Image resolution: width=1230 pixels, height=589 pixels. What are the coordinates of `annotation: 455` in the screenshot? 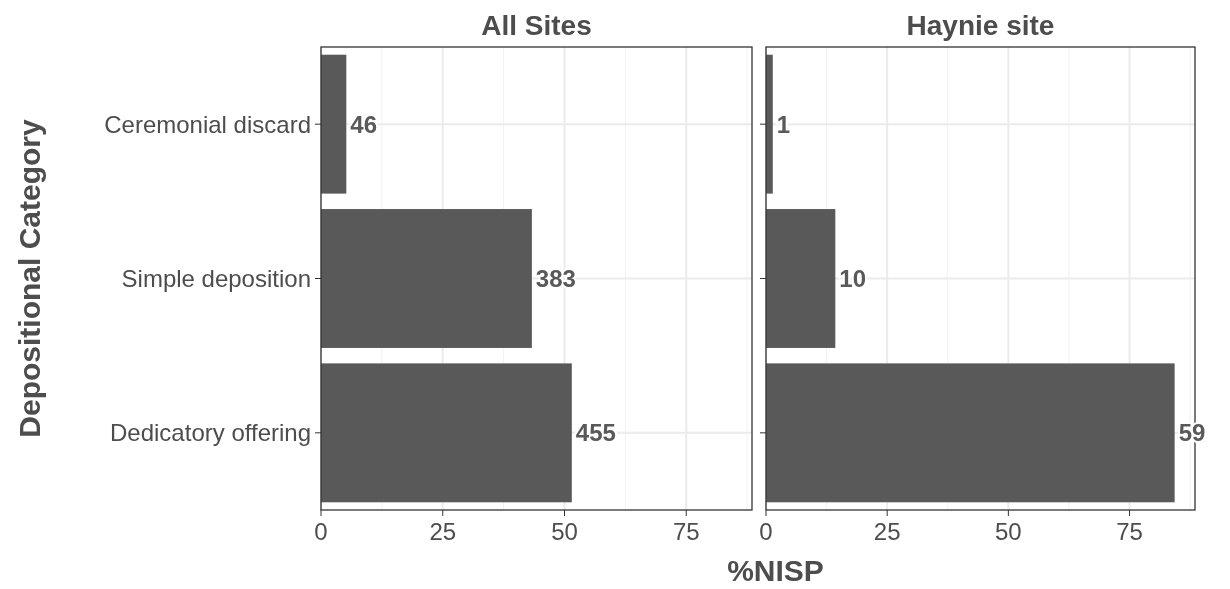 It's located at (595, 433).